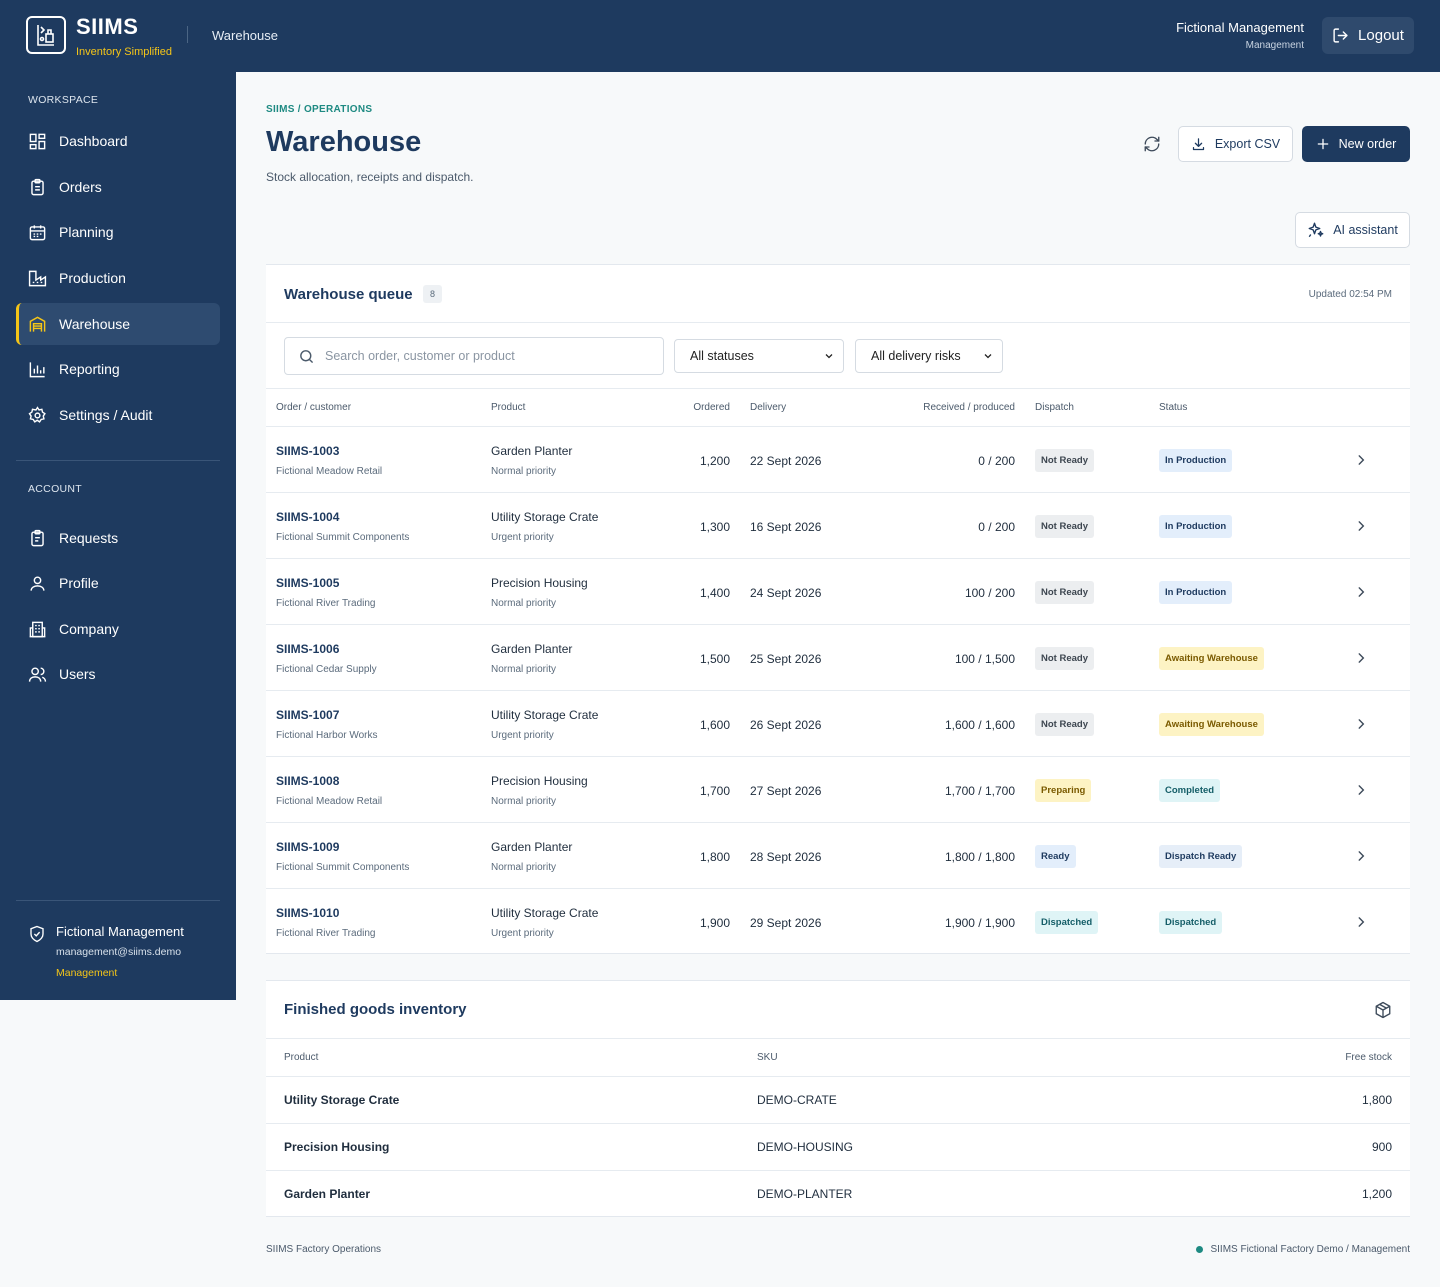  What do you see at coordinates (714, 461) in the screenshot?
I see `ordered-qty: 1,200` at bounding box center [714, 461].